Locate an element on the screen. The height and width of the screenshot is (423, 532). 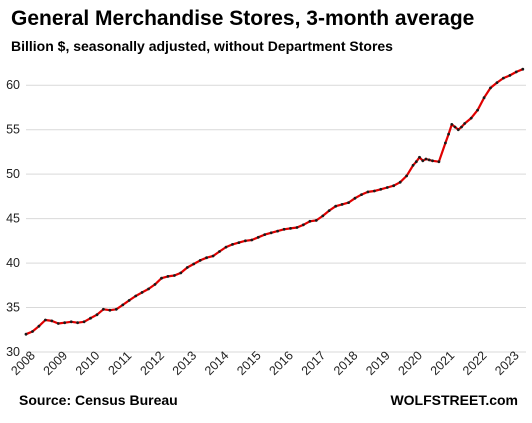
x-tick-label: 2019 is located at coordinates (378, 363).